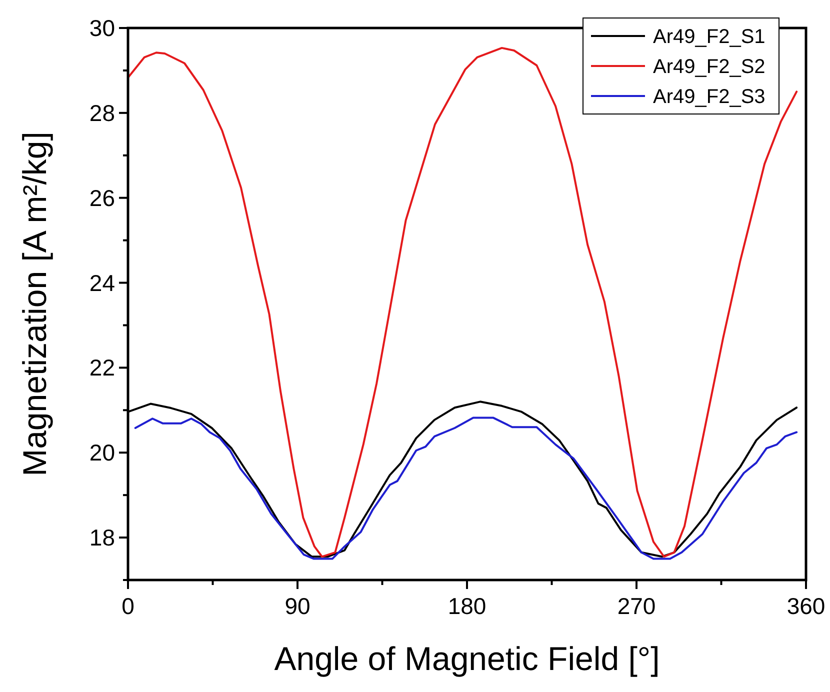 The width and height of the screenshot is (830, 692). What do you see at coordinates (102, 537) in the screenshot?
I see `y-tick-label: 18` at bounding box center [102, 537].